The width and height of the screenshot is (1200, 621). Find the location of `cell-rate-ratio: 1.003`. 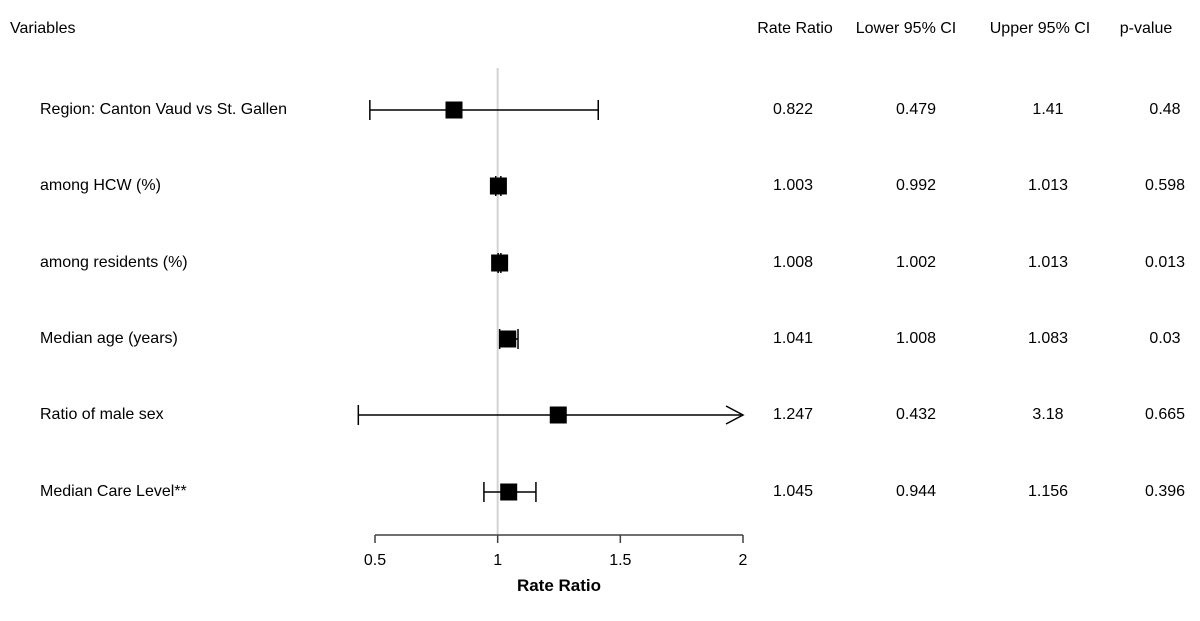

cell-rate-ratio: 1.003 is located at coordinates (793, 185).